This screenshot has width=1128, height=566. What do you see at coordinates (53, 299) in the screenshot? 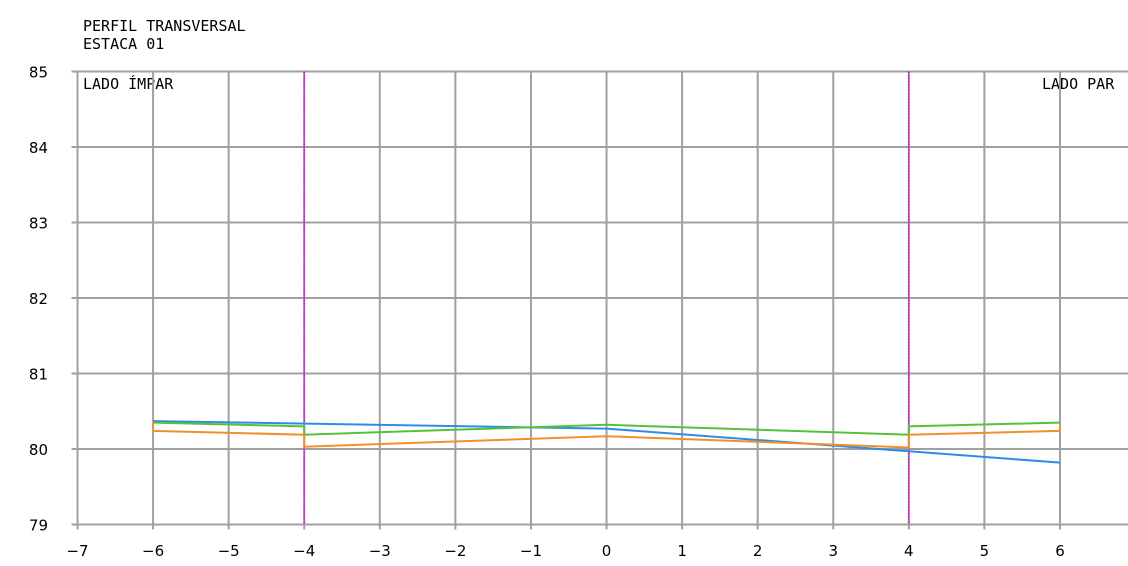
I see `y-axis-ticks: 79 80 81 82 83 84 85` at bounding box center [53, 299].